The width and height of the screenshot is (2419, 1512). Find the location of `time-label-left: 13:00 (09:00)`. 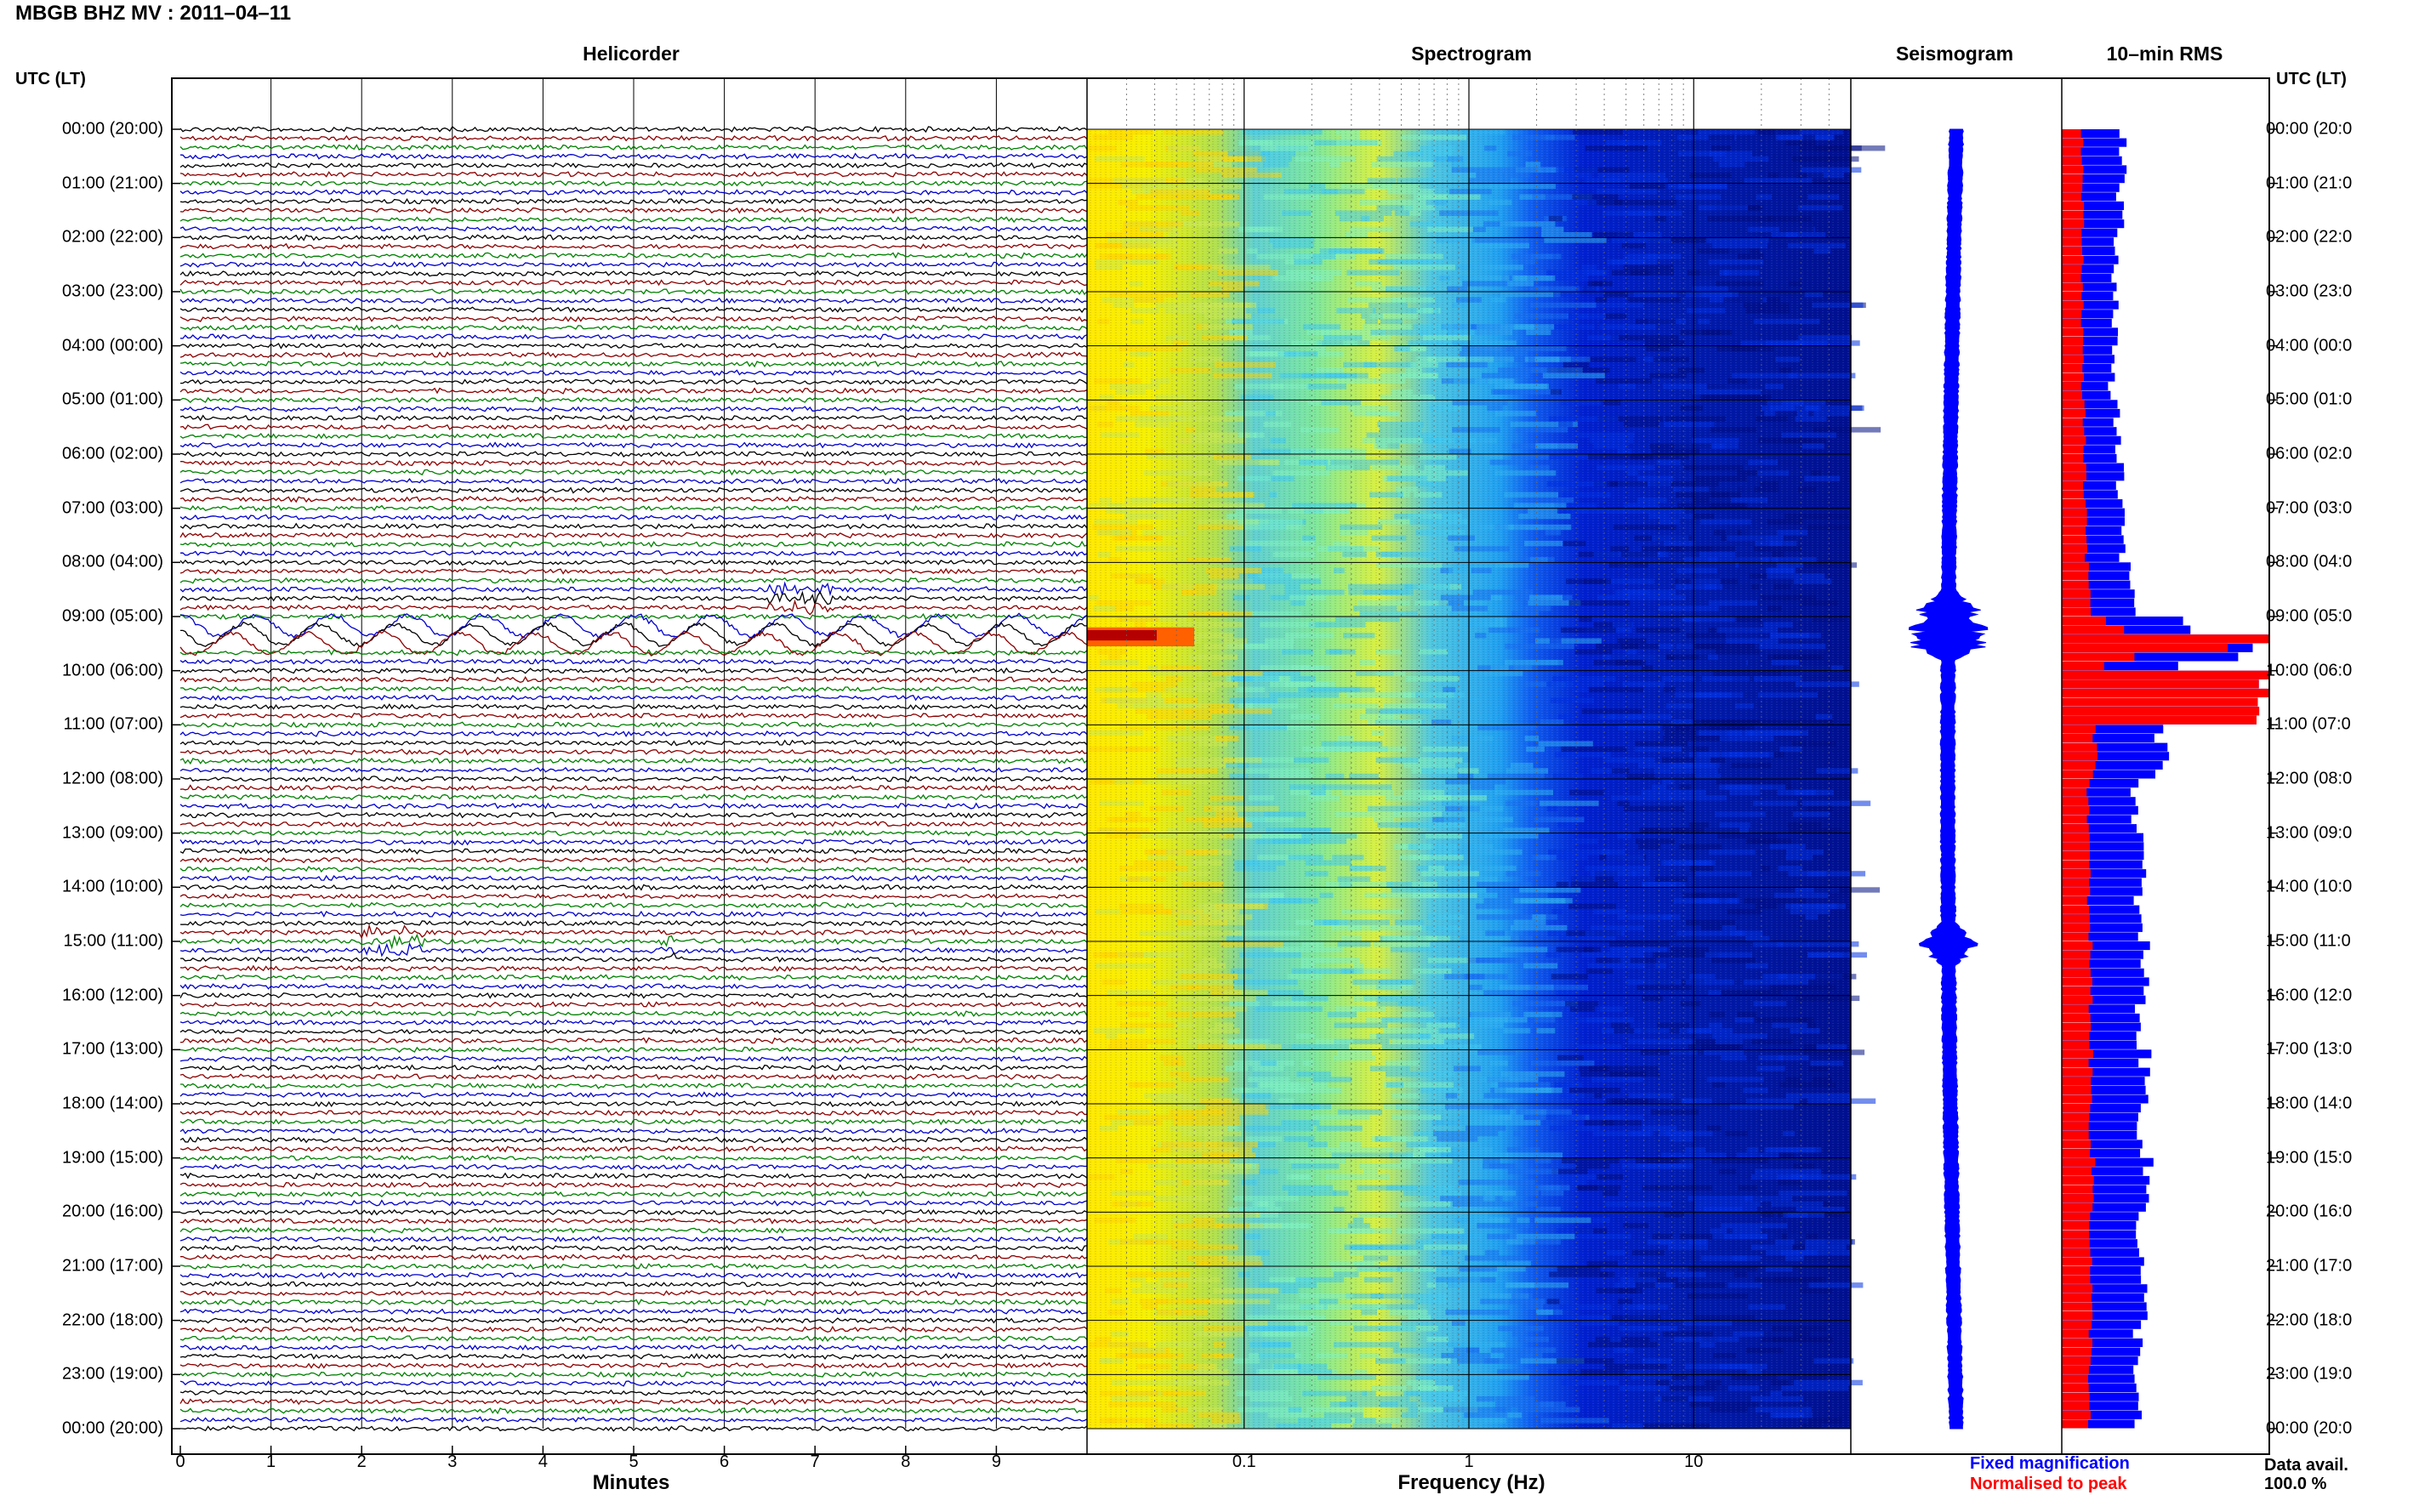

time-label-left: 13:00 (09:00) is located at coordinates (112, 833).